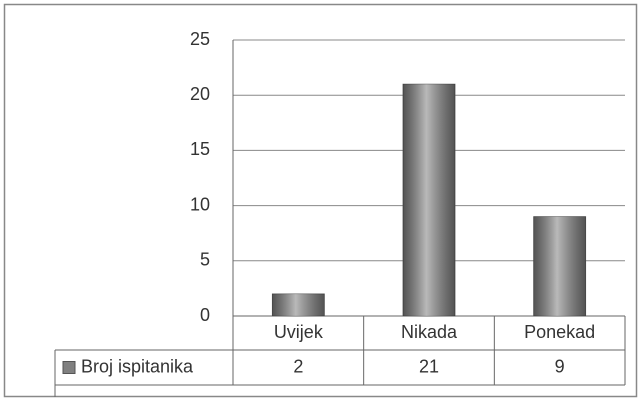 Image resolution: width=642 pixels, height=402 pixels. What do you see at coordinates (429, 332) in the screenshot?
I see `x-tick-label: Nikada` at bounding box center [429, 332].